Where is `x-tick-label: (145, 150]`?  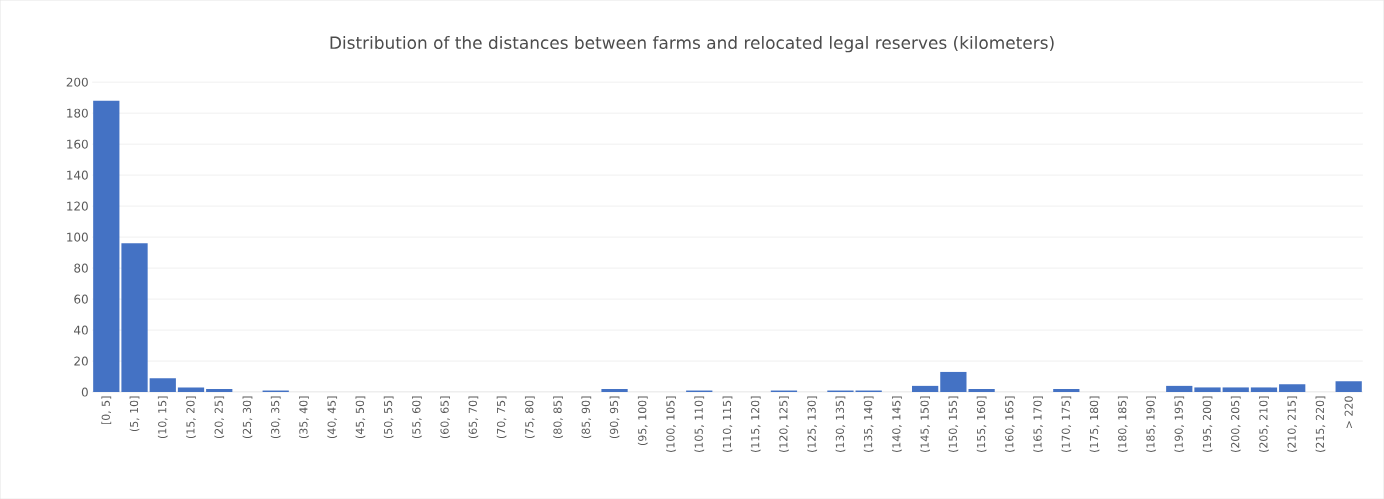
x-tick-label: (145, 150] is located at coordinates (925, 424).